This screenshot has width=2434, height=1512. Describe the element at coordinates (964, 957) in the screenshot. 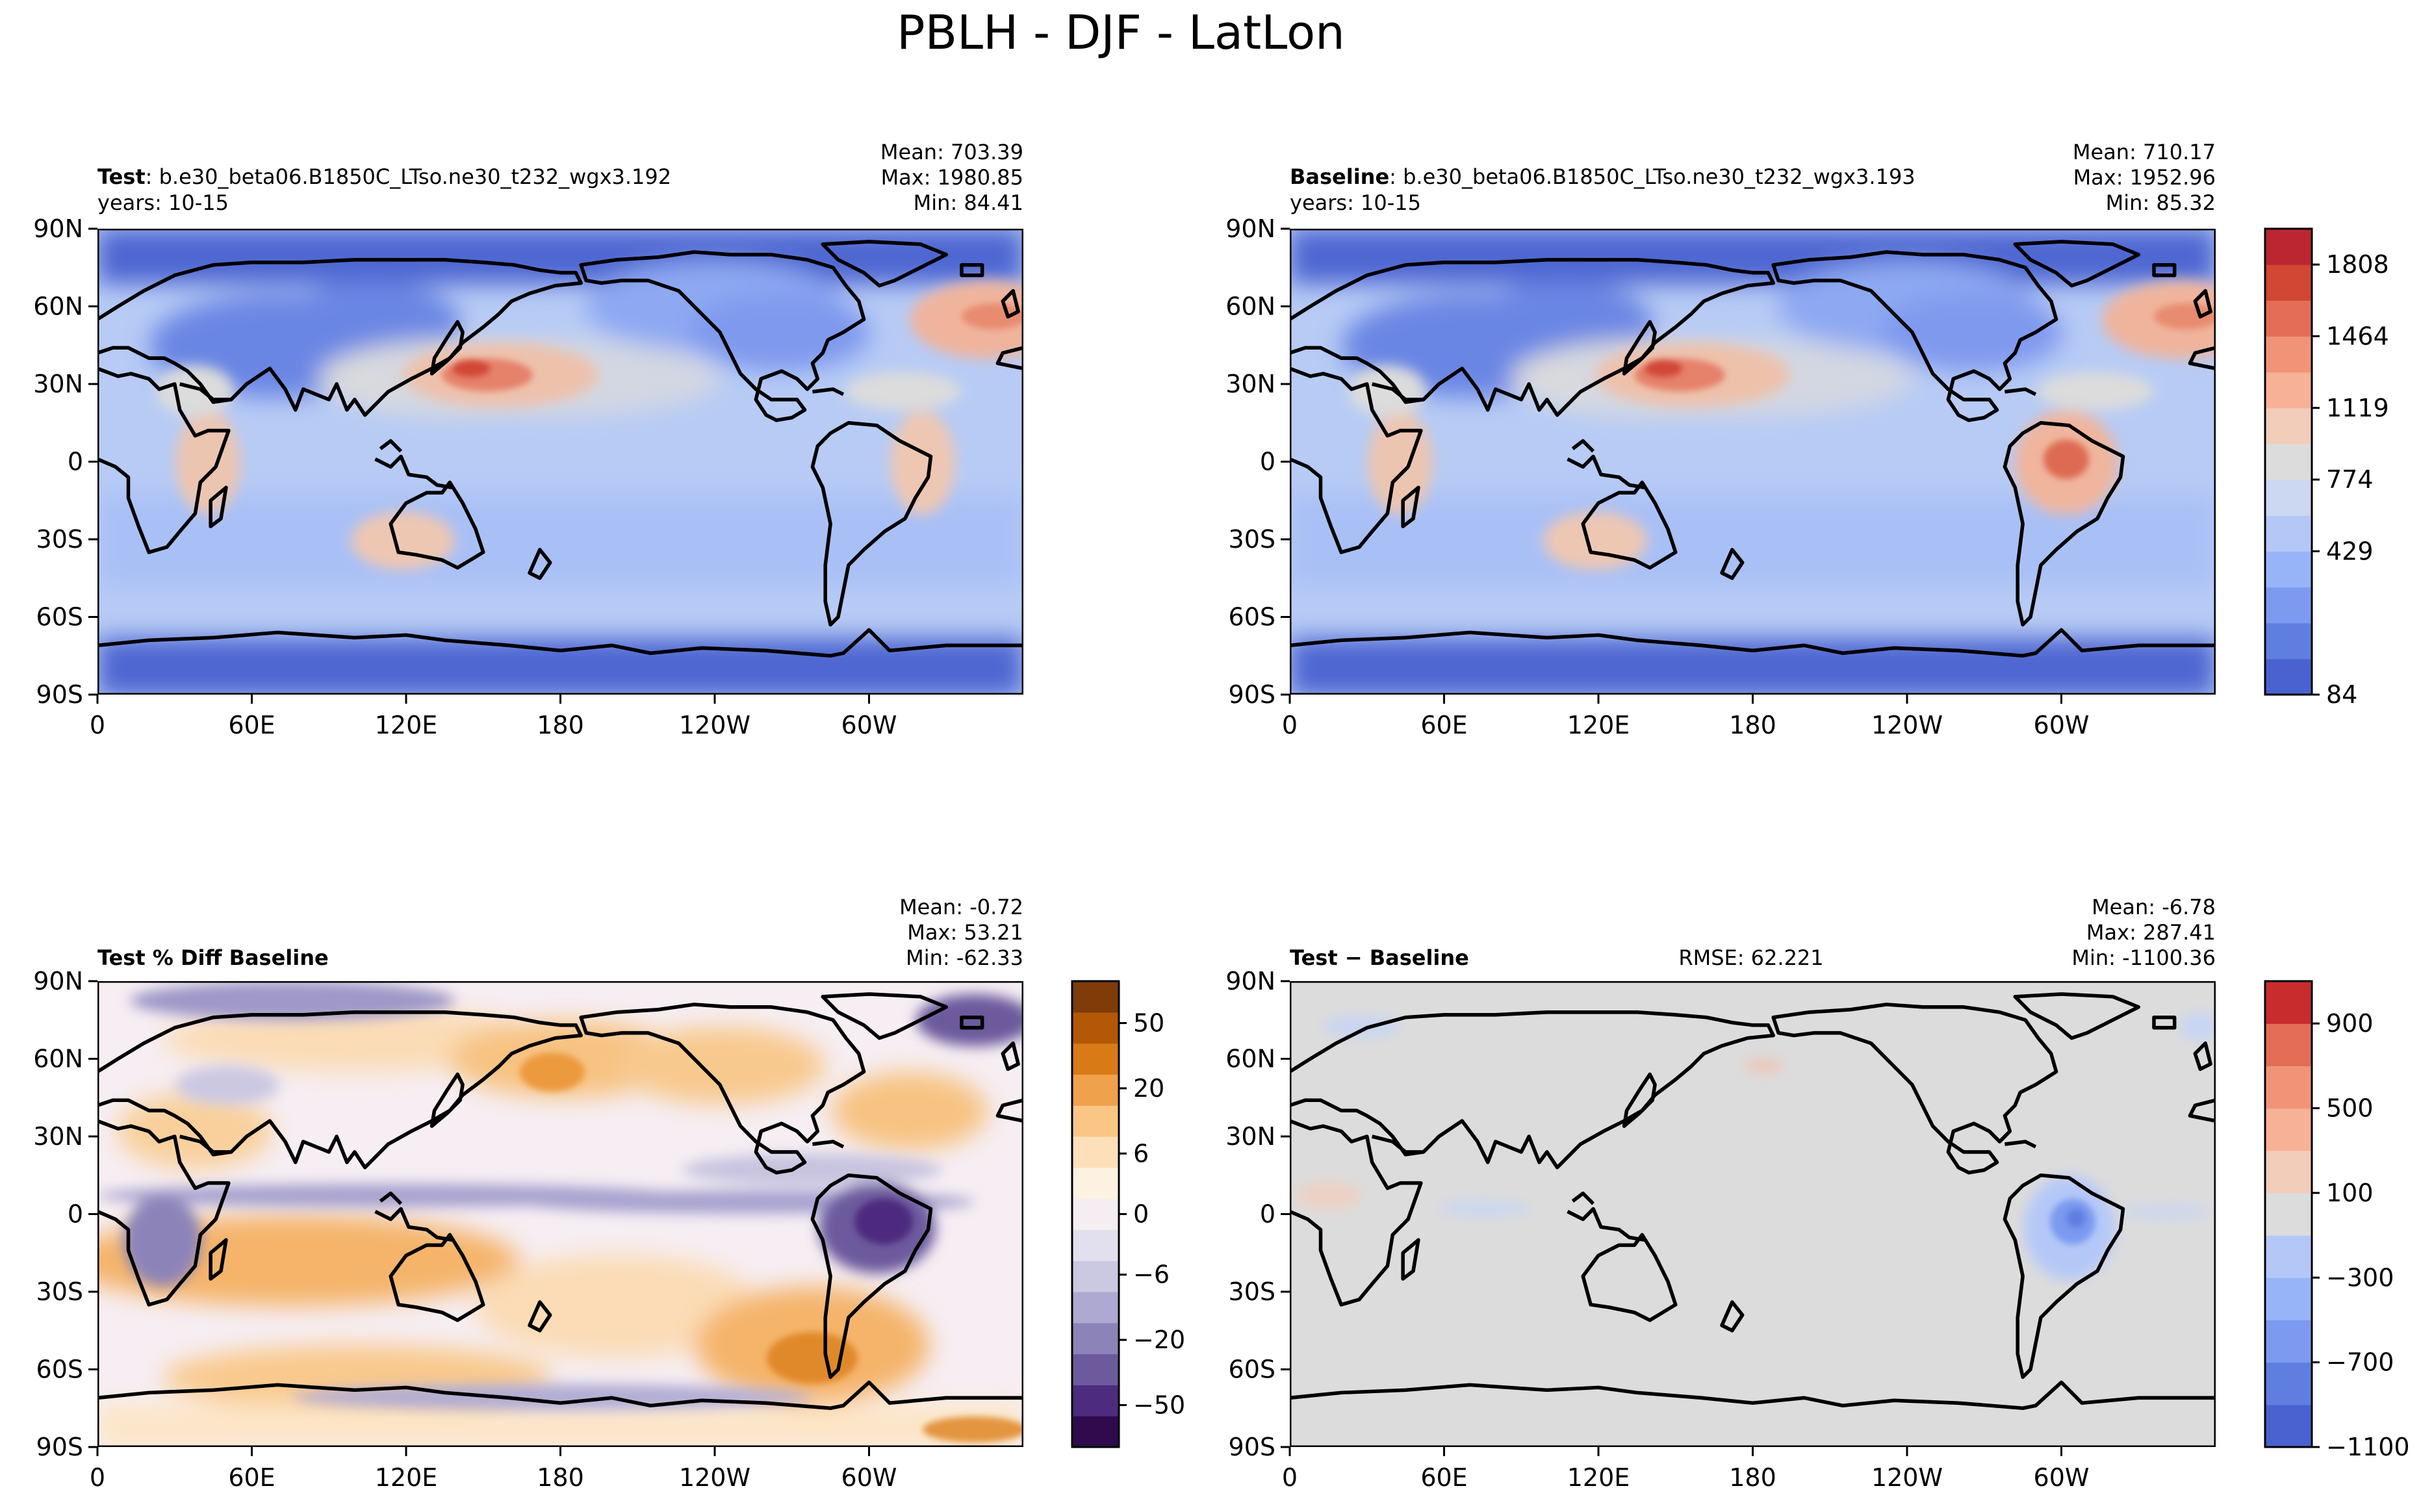

I see `panel-pctdiff-stat-min: Min: -62.33` at that location.